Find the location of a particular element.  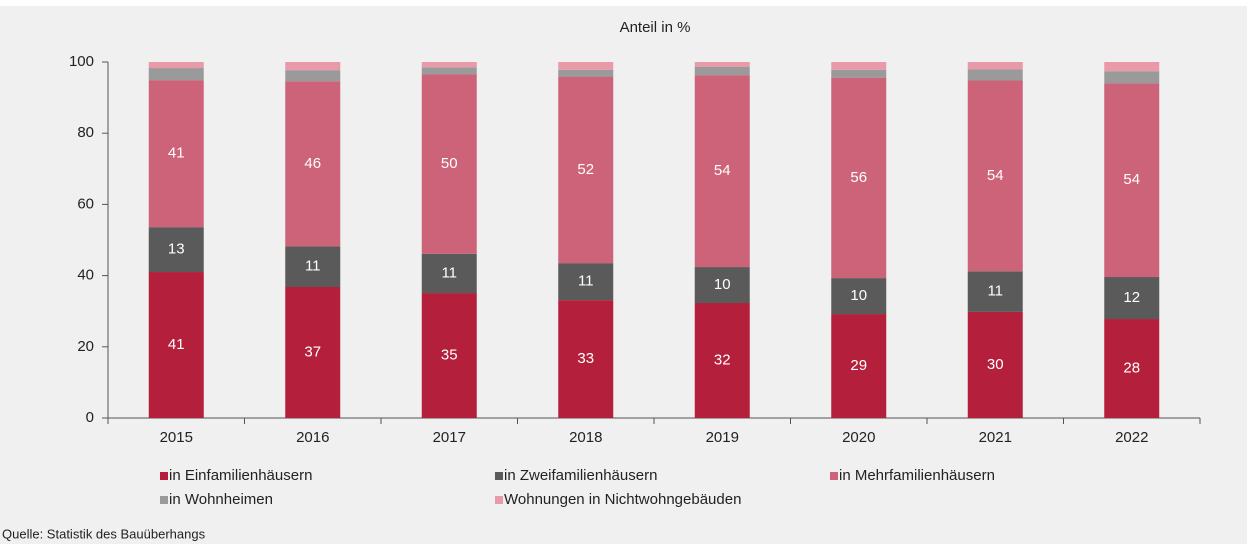

x-tick-label: 2022 is located at coordinates (1131, 437).